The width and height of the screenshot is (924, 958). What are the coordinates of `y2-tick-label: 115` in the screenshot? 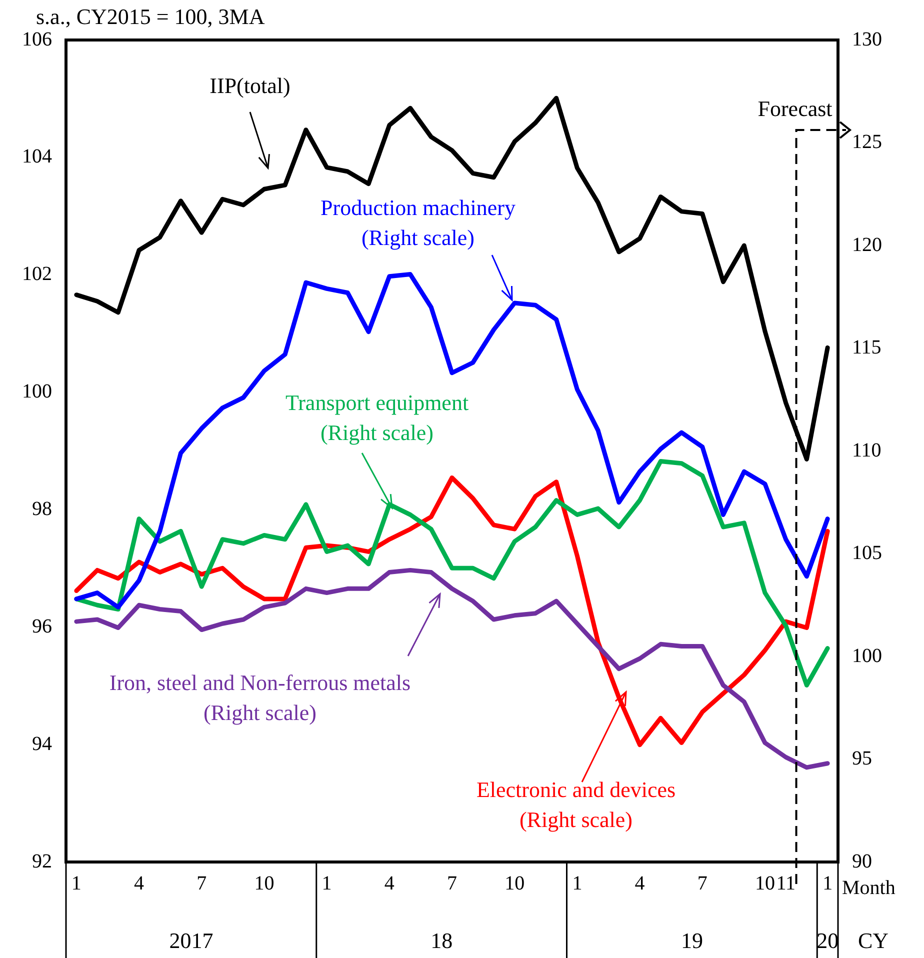 It's located at (867, 347).